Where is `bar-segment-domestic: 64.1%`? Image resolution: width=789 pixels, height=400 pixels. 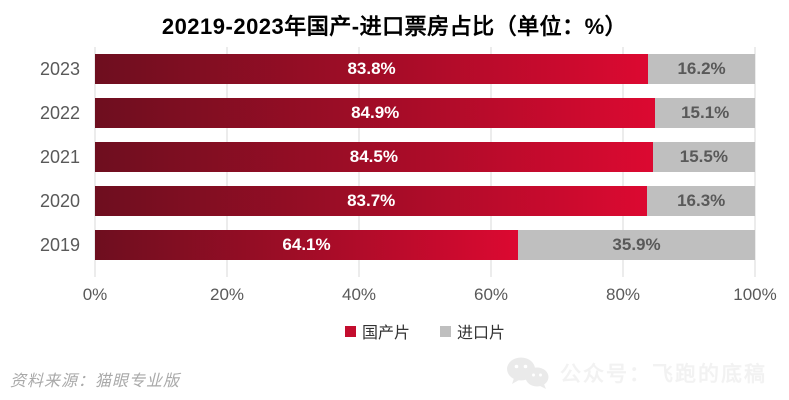
bar-segment-domestic: 64.1% is located at coordinates (307, 245).